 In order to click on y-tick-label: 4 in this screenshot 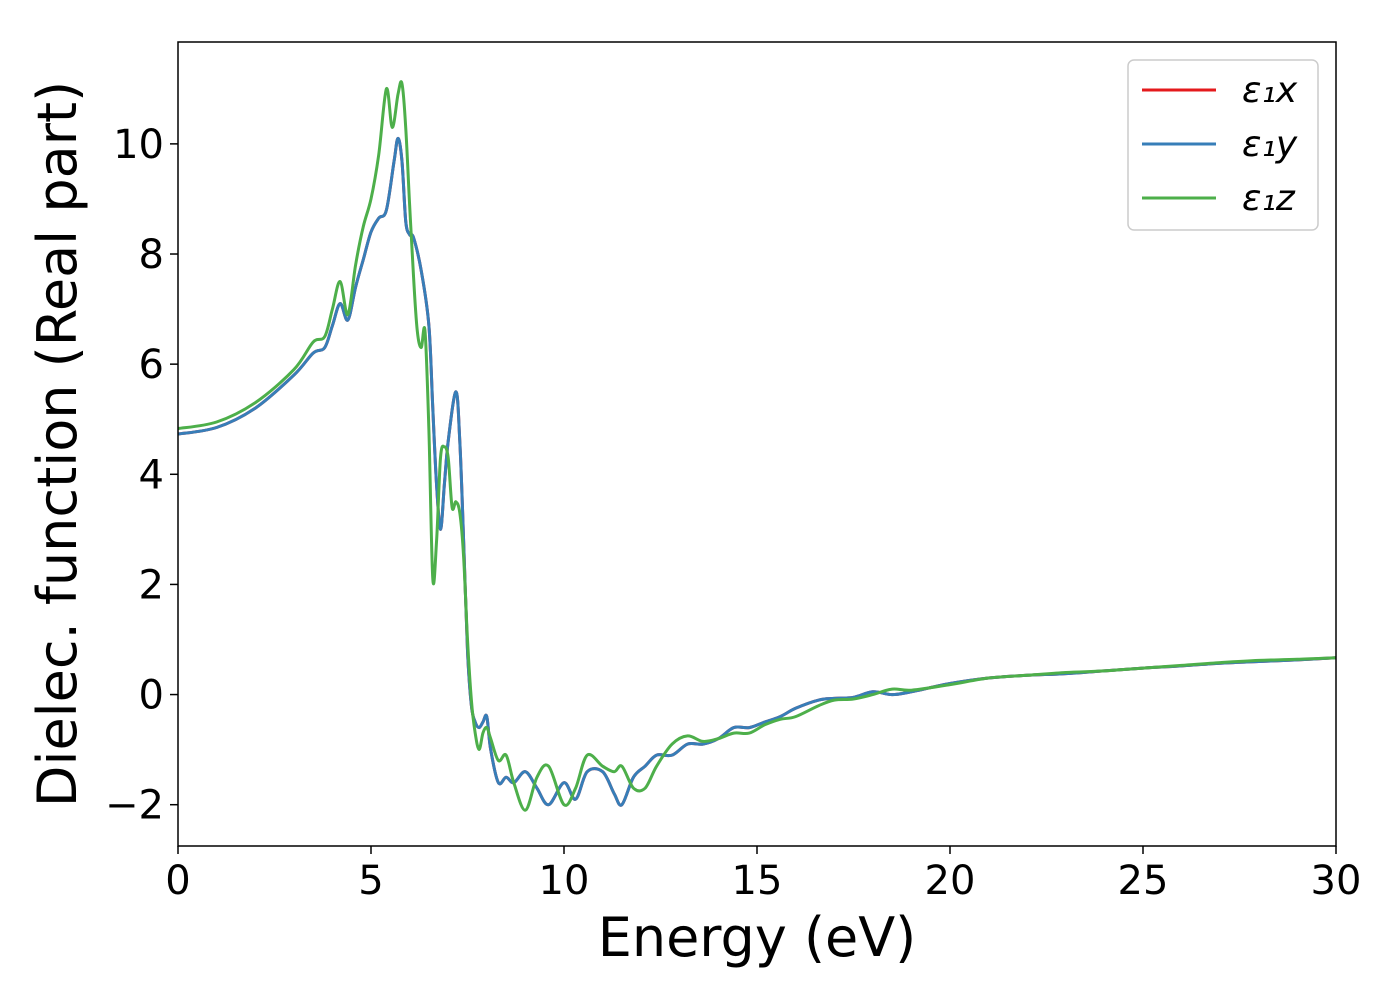, I will do `click(151, 475)`.